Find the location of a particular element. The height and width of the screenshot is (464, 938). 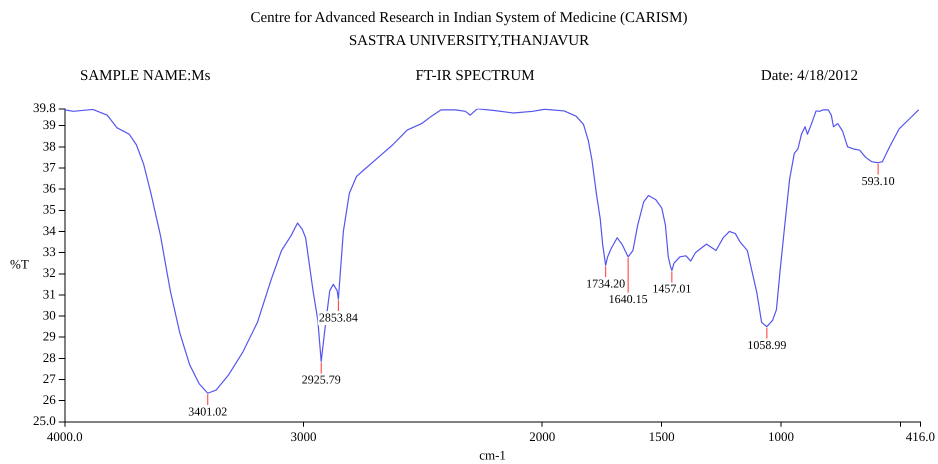

chart-subtitle: SASTRA UNIVERSITY,THANJAVUR is located at coordinates (469, 41).